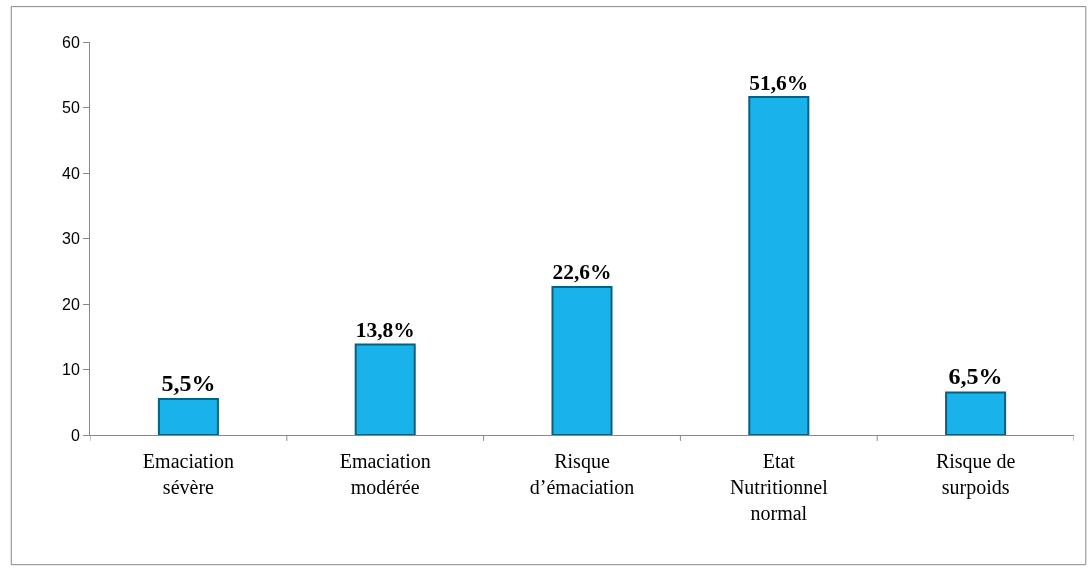 This screenshot has height=580, width=1092. Describe the element at coordinates (779, 487) in the screenshot. I see `x-tick-label: Etat Nutritionnel normal` at that location.